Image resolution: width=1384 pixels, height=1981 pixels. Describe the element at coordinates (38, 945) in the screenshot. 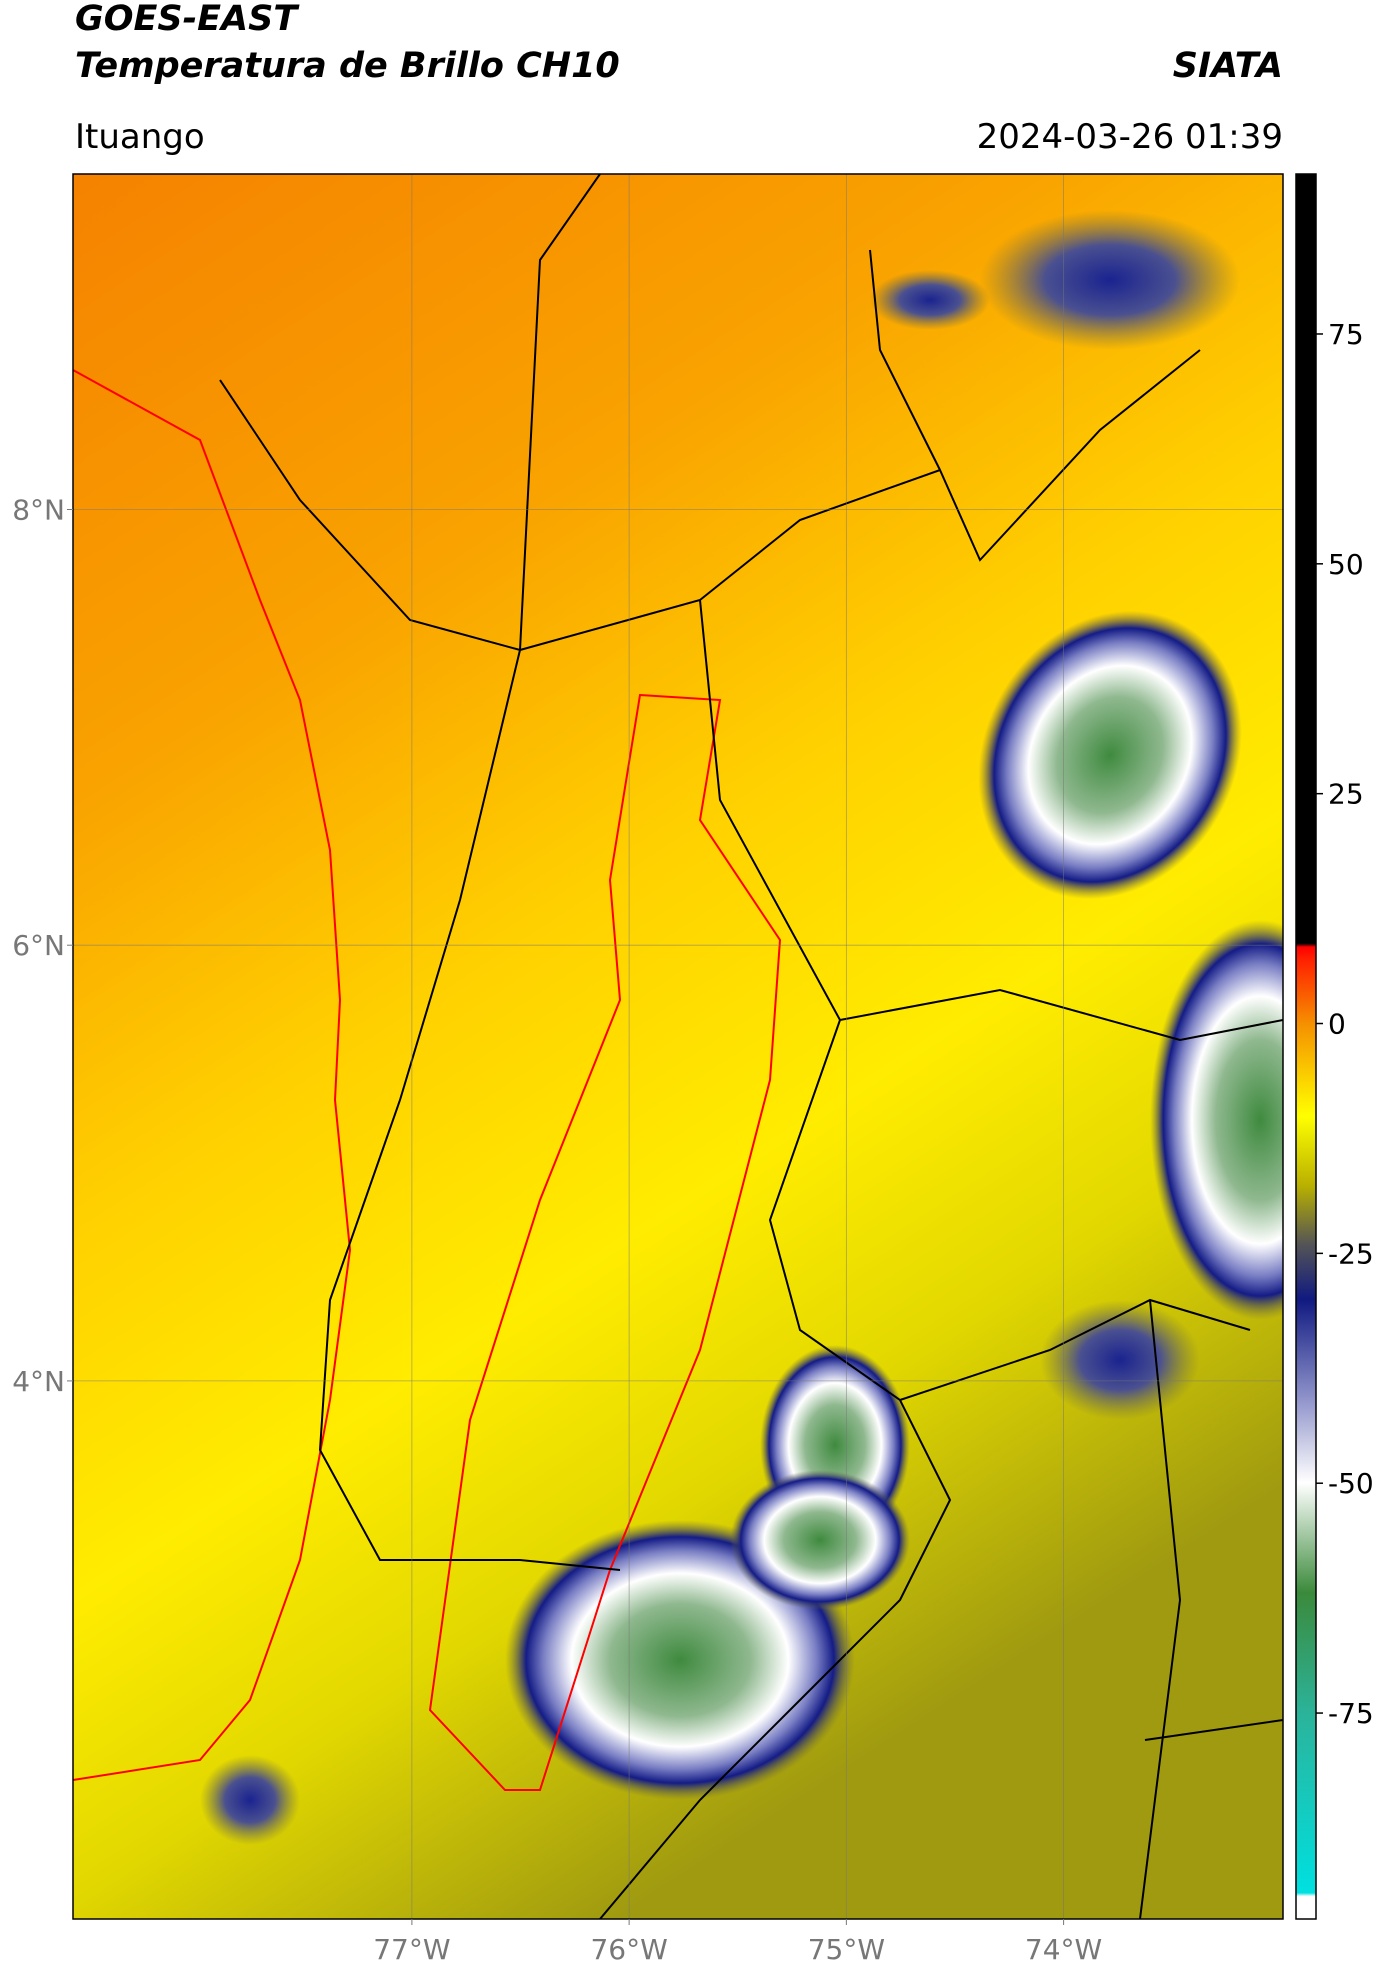

I see `y-tick-label: 6°N` at that location.